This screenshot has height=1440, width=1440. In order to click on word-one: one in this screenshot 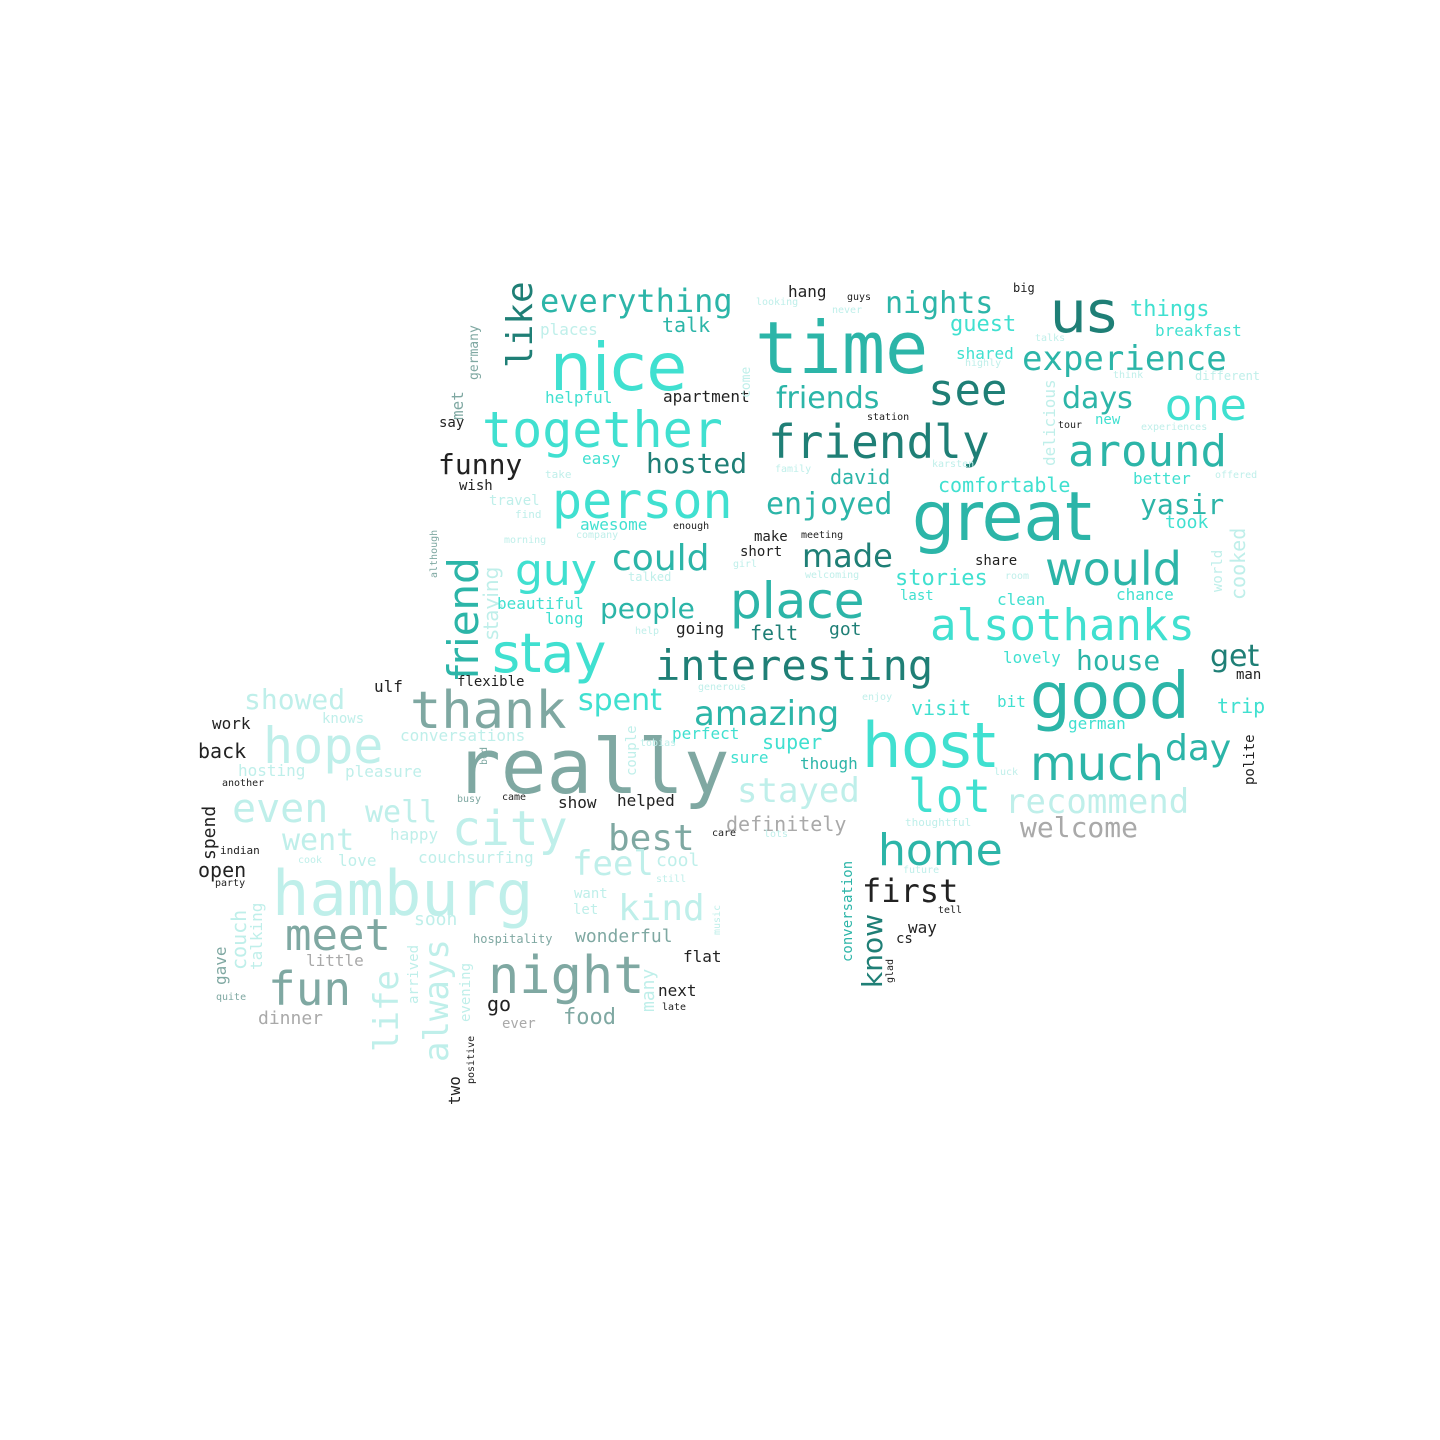, I will do `click(1206, 405)`.